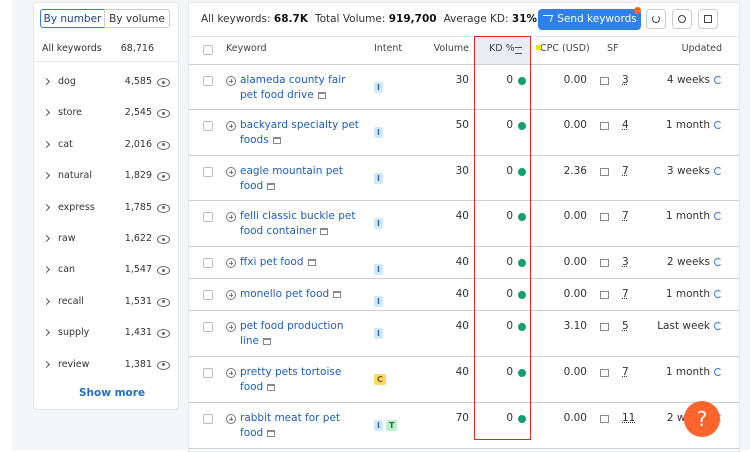 This screenshot has width=750, height=452. I want to click on serp-icon, so click(311, 262).